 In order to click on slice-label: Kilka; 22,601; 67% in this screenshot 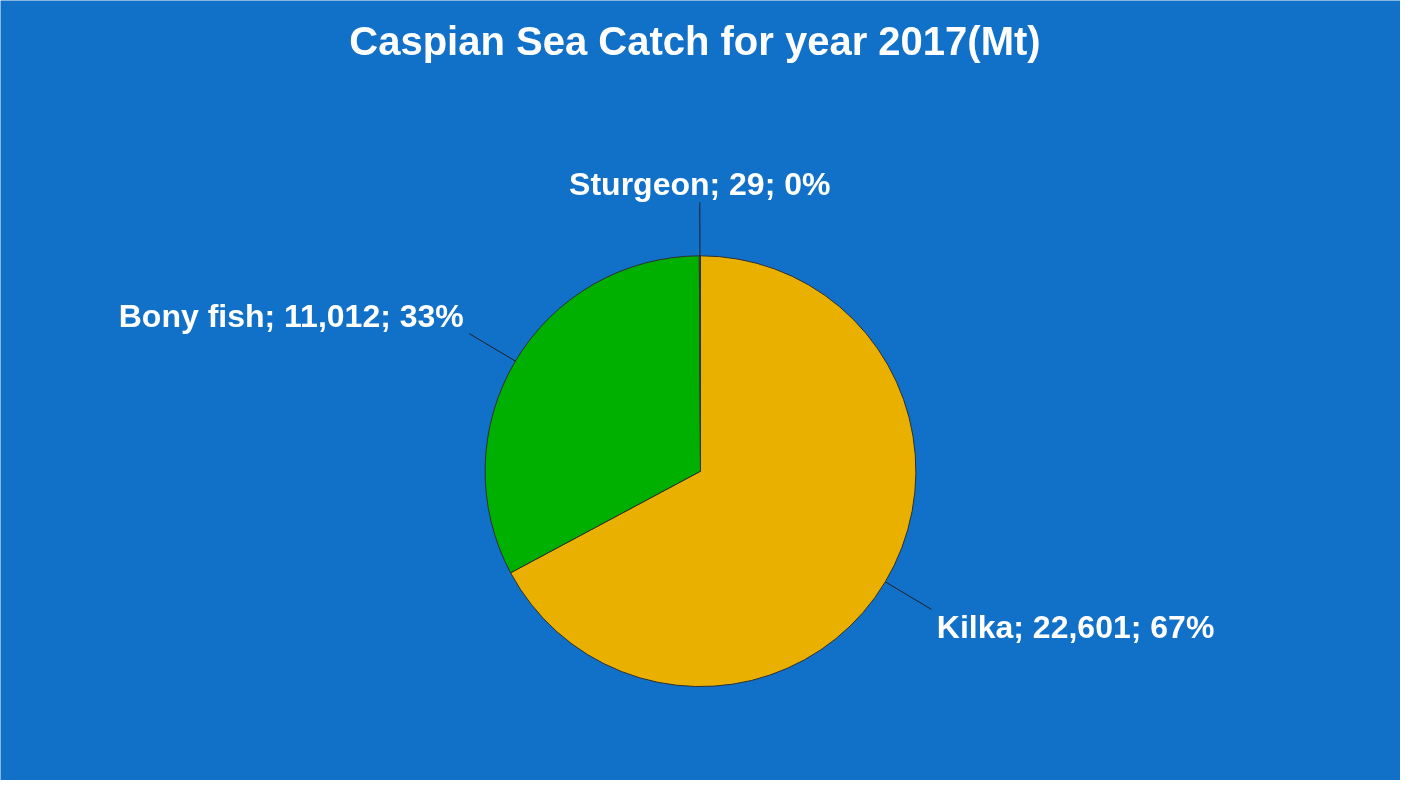, I will do `click(1075, 627)`.